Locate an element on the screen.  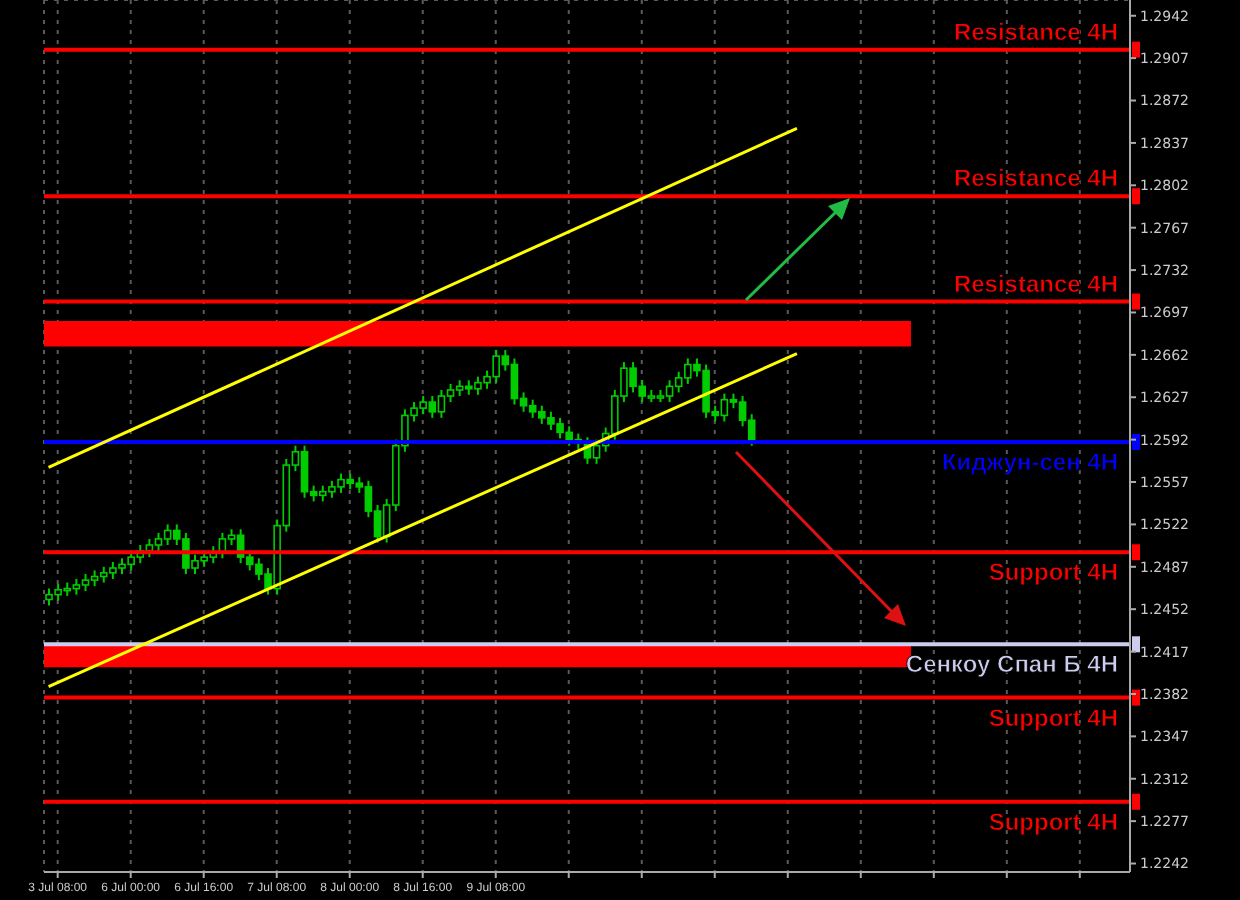
ref-line-label: Сенкоу Спан Б 4H is located at coordinates (1011, 664).